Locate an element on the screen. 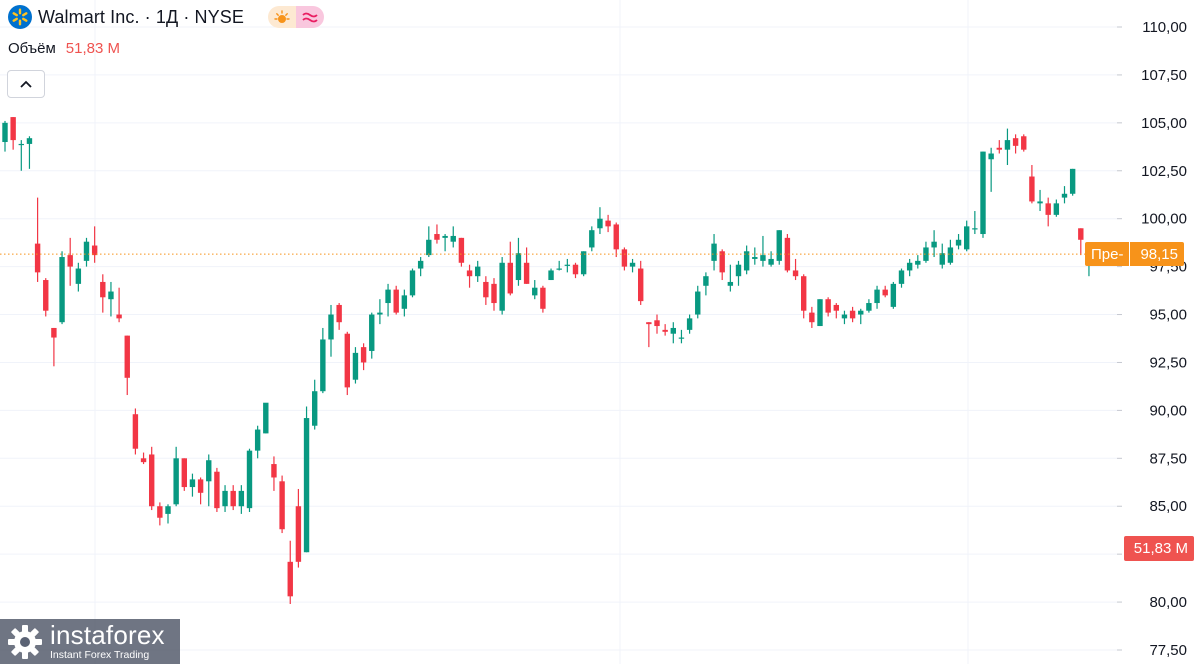 This screenshot has width=1200, height=664. watermark-brand: instaforex is located at coordinates (107, 635).